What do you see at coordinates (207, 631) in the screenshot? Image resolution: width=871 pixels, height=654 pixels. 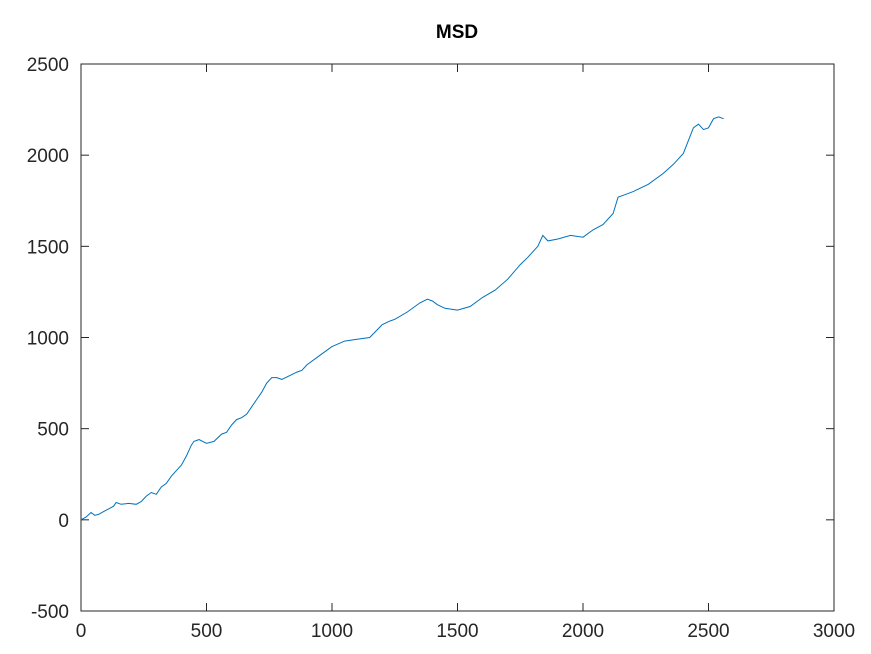 I see `x-tick-label: 500` at bounding box center [207, 631].